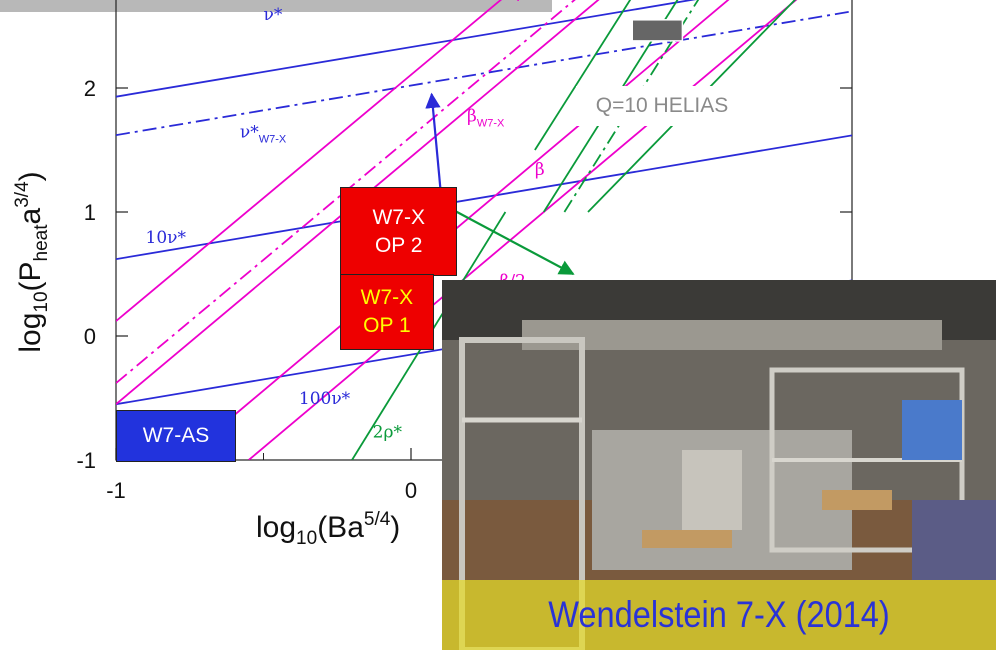  What do you see at coordinates (387, 326) in the screenshot?
I see `device-box-label: OP 1` at bounding box center [387, 326].